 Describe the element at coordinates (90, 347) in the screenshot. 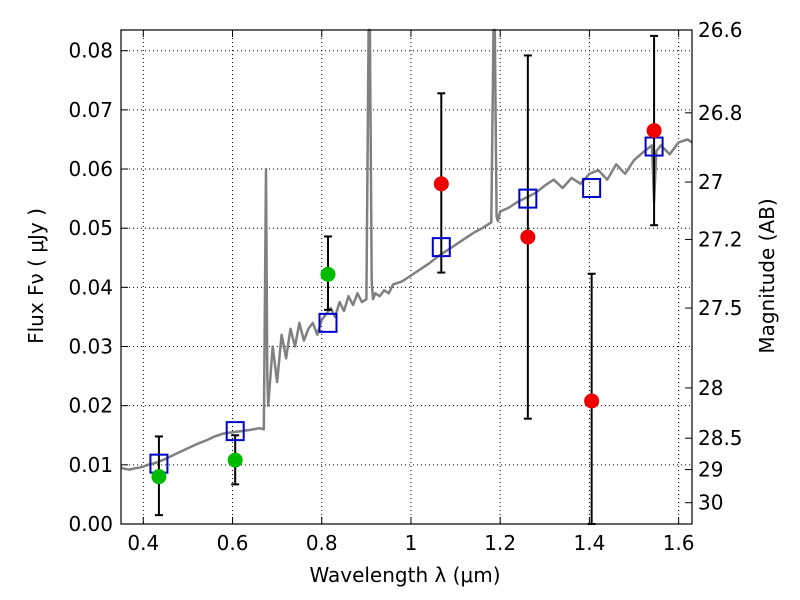

I see `y-tick-label: 0.03` at that location.